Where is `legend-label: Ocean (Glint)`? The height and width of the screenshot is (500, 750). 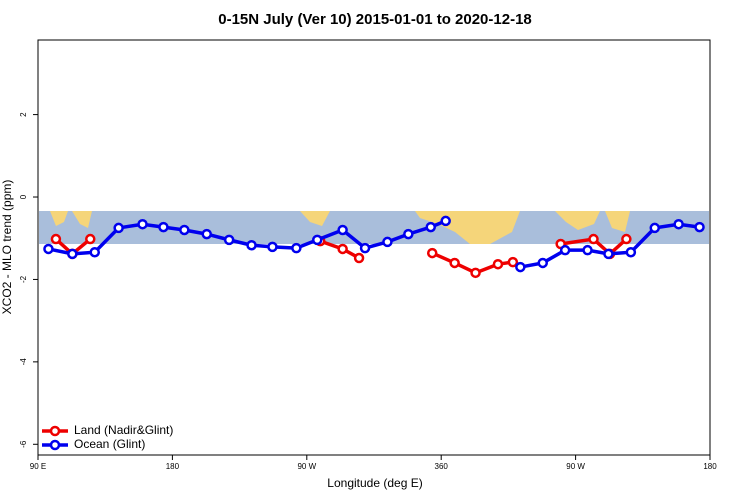
legend-label: Ocean (Glint) is located at coordinates (109, 444).